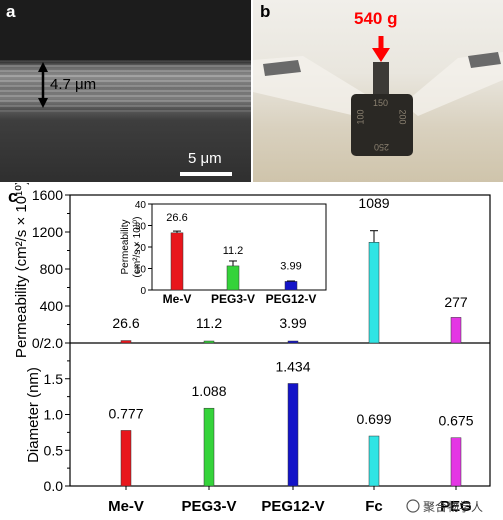 The width and height of the screenshot is (503, 520). Describe the element at coordinates (292, 366) in the screenshot. I see `diameter-data-label: 1.434` at that location.